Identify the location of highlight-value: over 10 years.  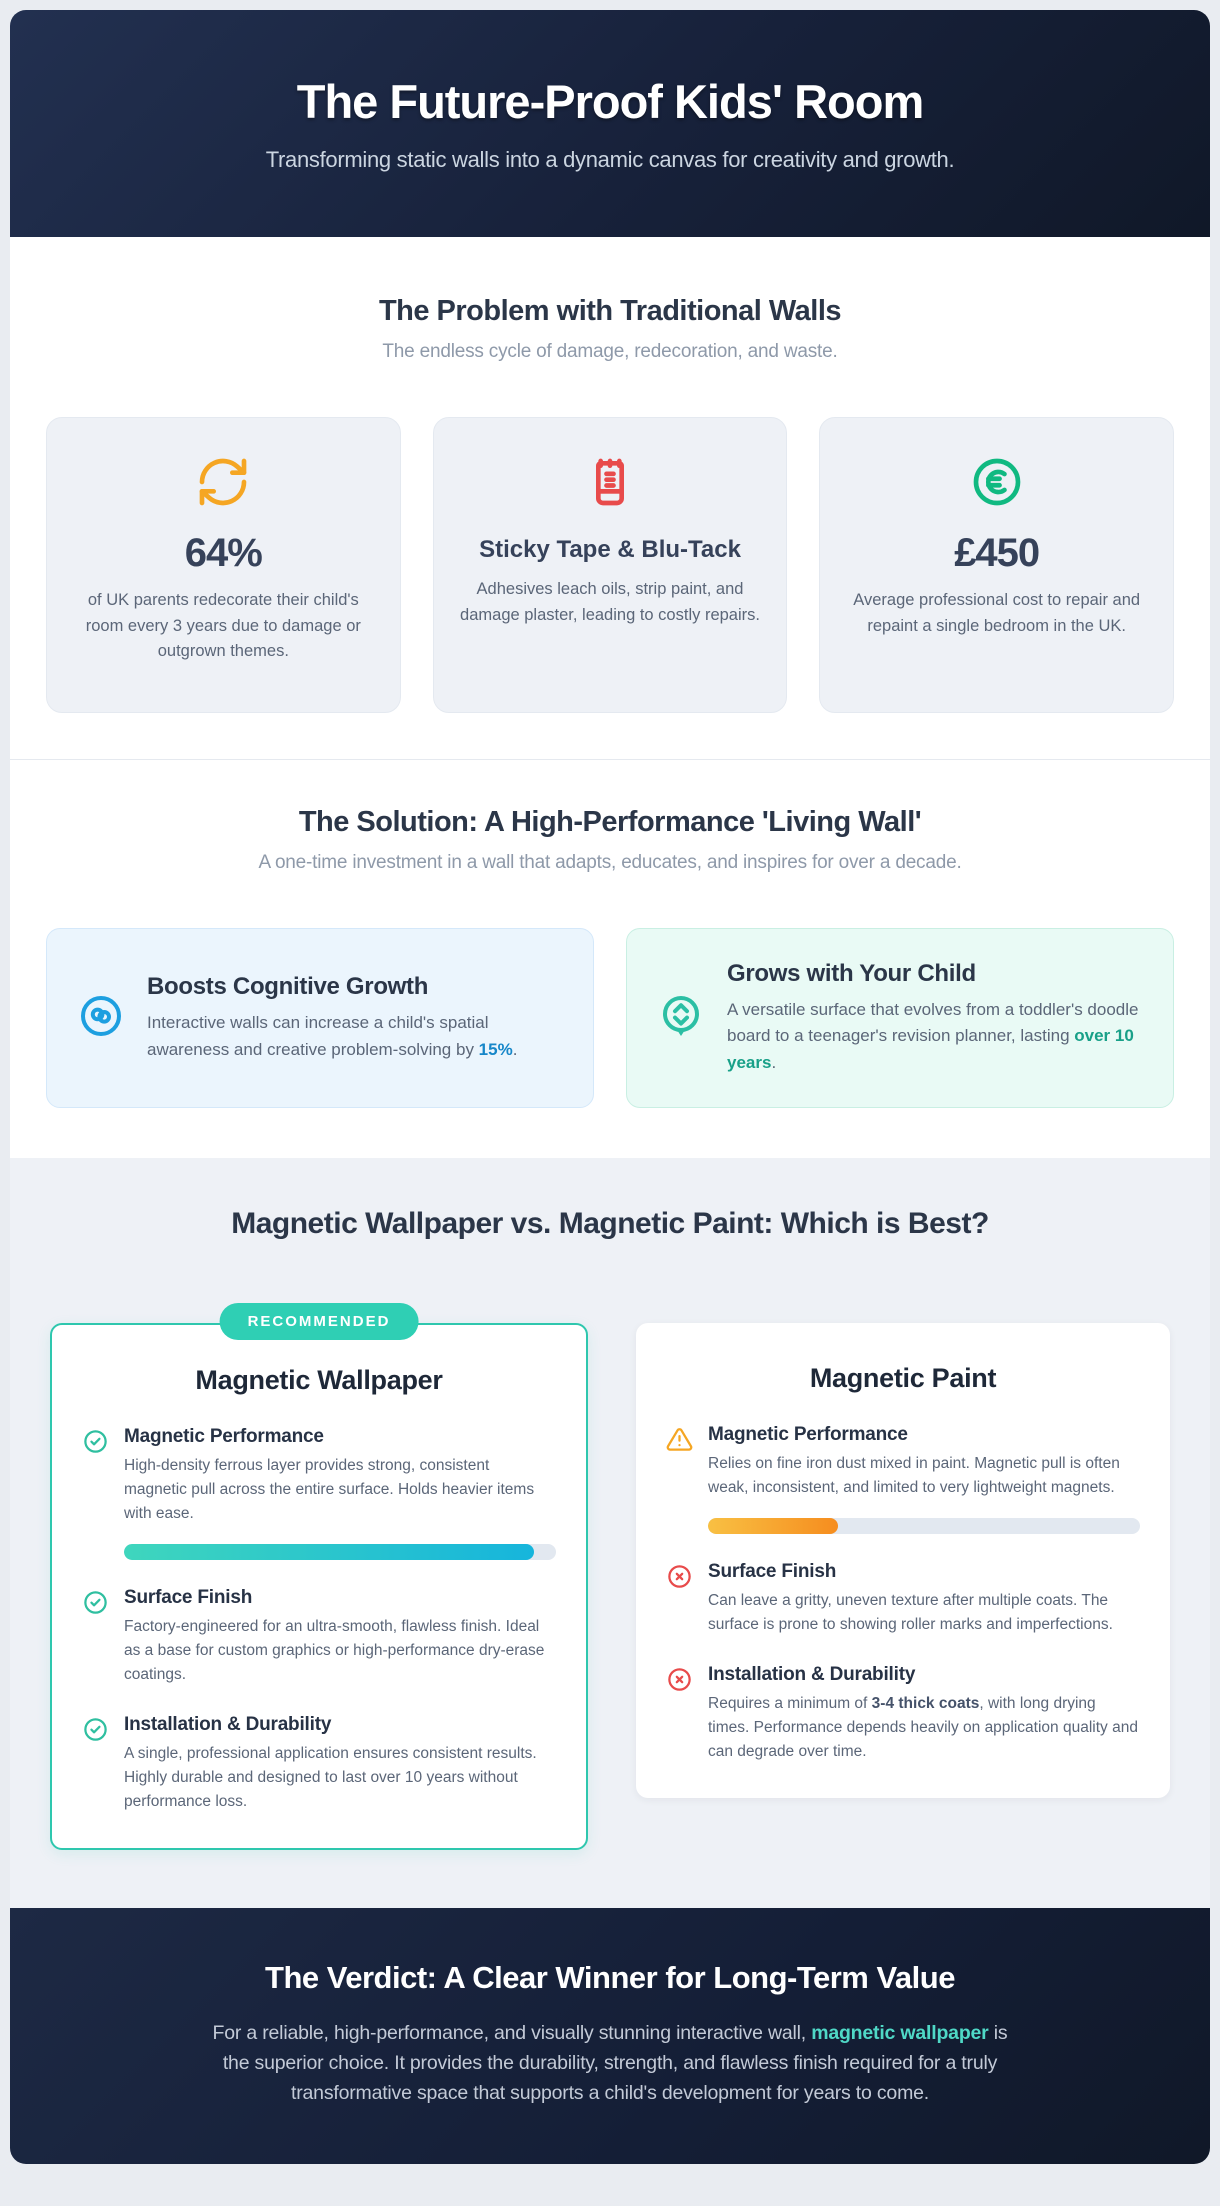
(930, 1049).